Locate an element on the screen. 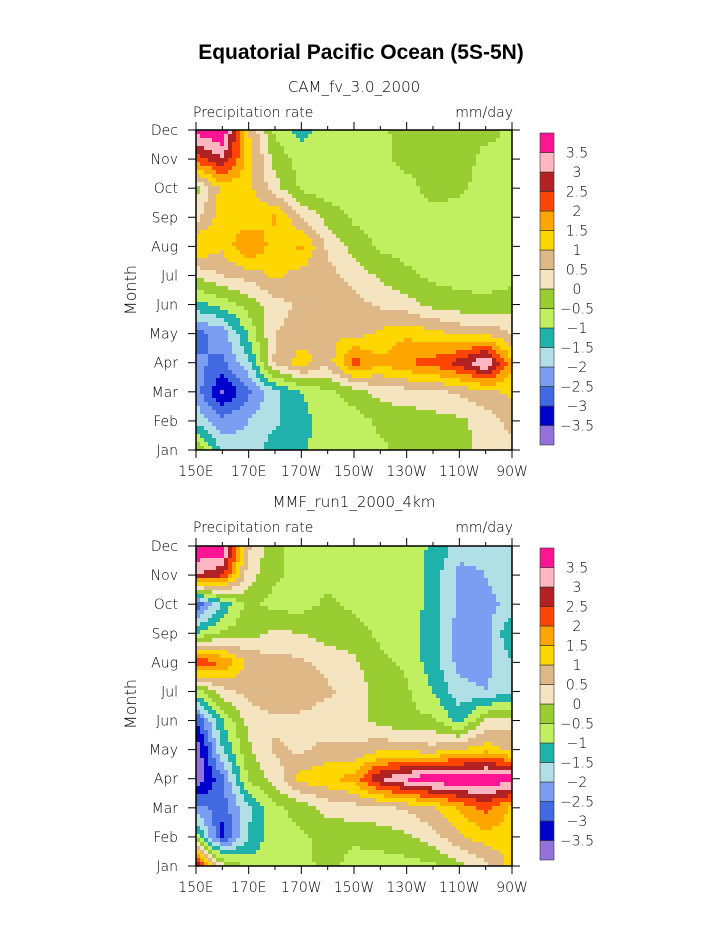 Image resolution: width=723 pixels, height=935 pixels. y-tick-label: Dec is located at coordinates (164, 131).